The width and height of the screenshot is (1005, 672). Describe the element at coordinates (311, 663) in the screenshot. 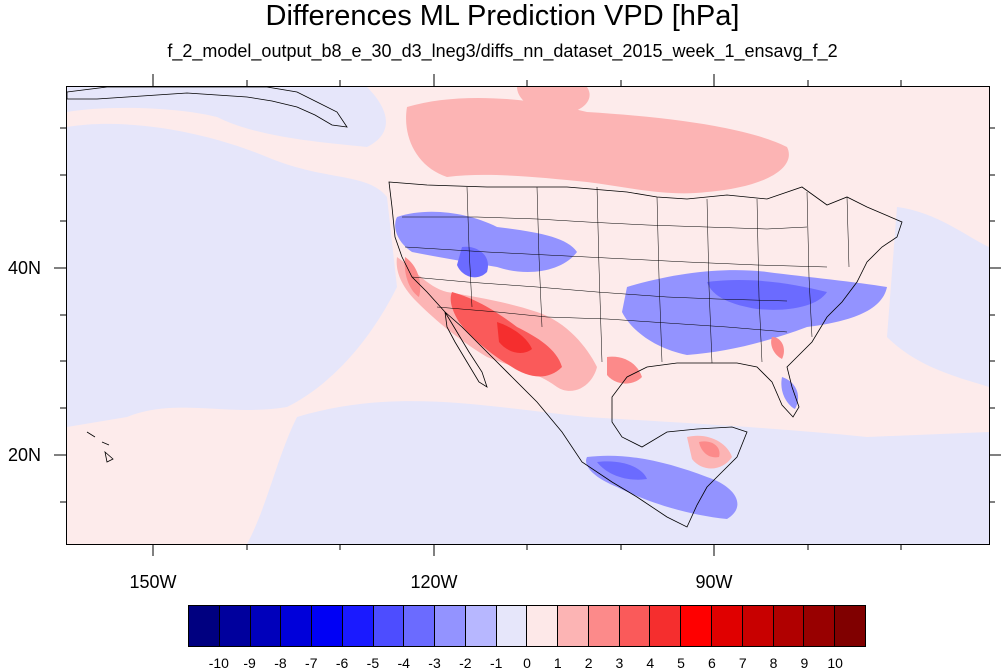

I see `colorbar-label: -7` at that location.